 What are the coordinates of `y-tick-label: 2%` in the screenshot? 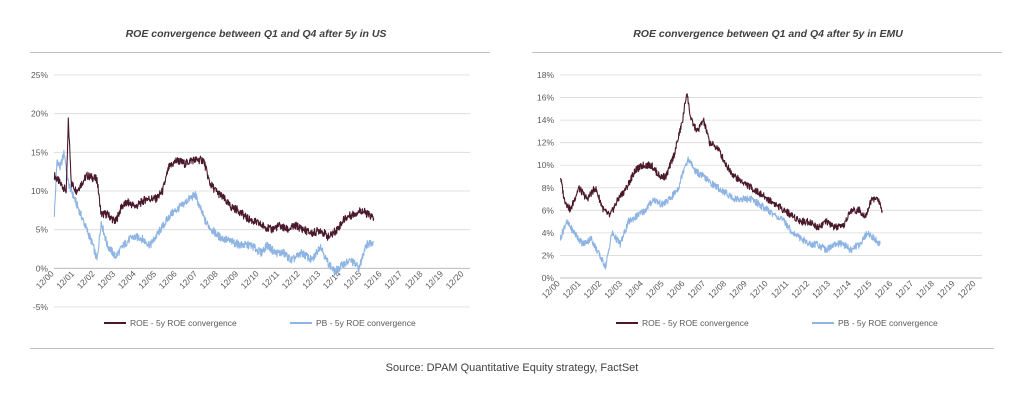 It's located at (548, 255).